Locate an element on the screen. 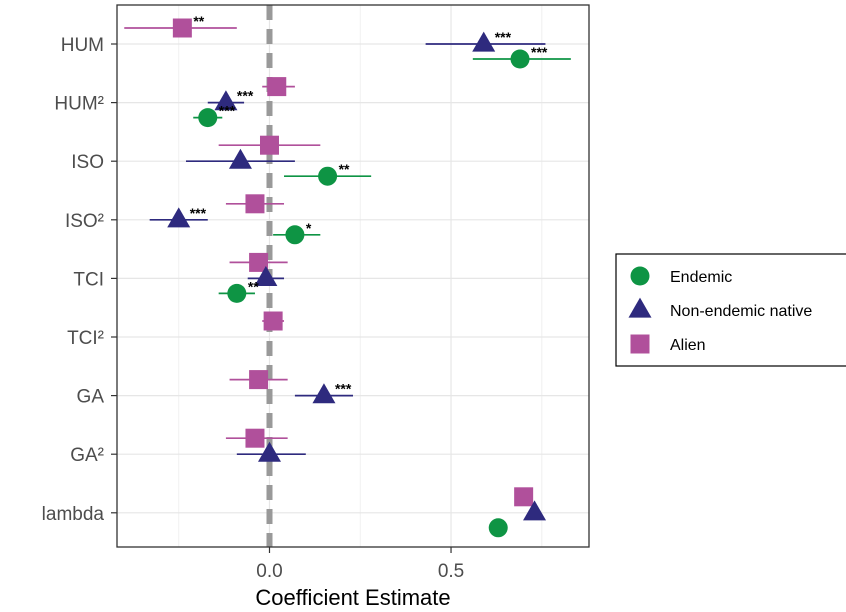 This screenshot has height=612, width=846. point-alien-tci is located at coordinates (259, 262).